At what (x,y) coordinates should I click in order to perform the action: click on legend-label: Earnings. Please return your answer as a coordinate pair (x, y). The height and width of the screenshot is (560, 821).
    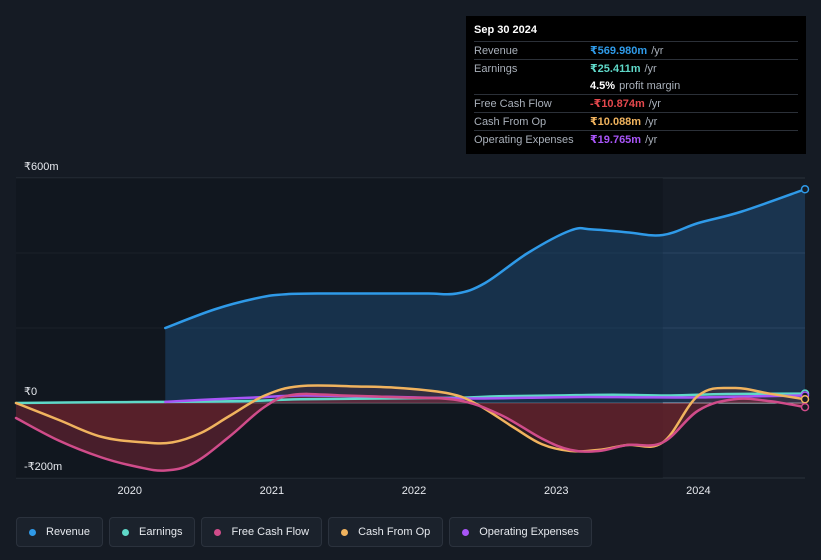
    Looking at the image, I should click on (161, 532).